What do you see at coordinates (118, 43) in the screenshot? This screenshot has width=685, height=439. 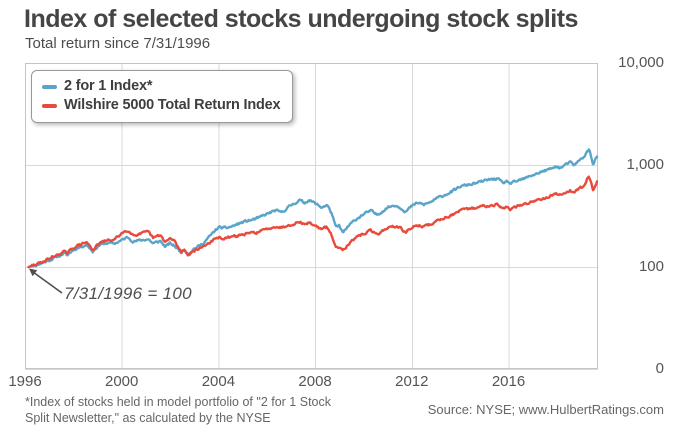 I see `chart-subtitle: Total return since 7/31/1996` at bounding box center [118, 43].